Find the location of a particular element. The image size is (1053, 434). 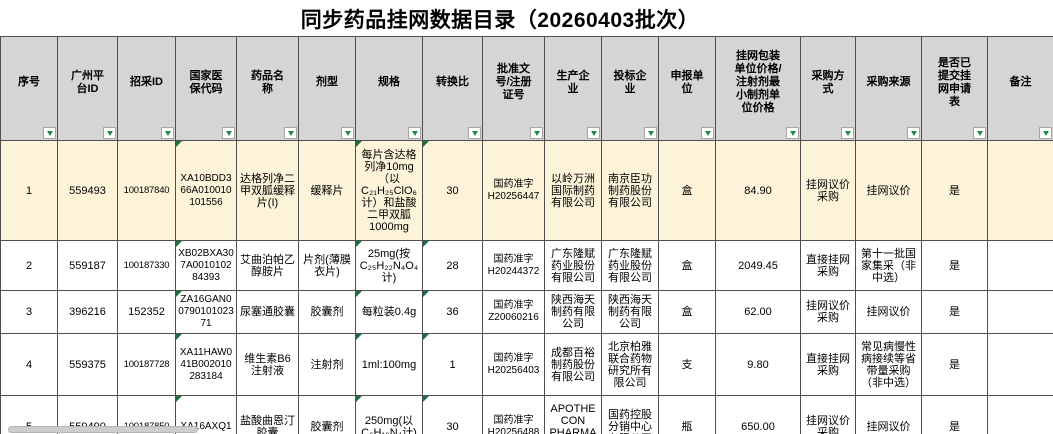

cell-bidder: 南京臣功制药股份有限公司 is located at coordinates (630, 190).